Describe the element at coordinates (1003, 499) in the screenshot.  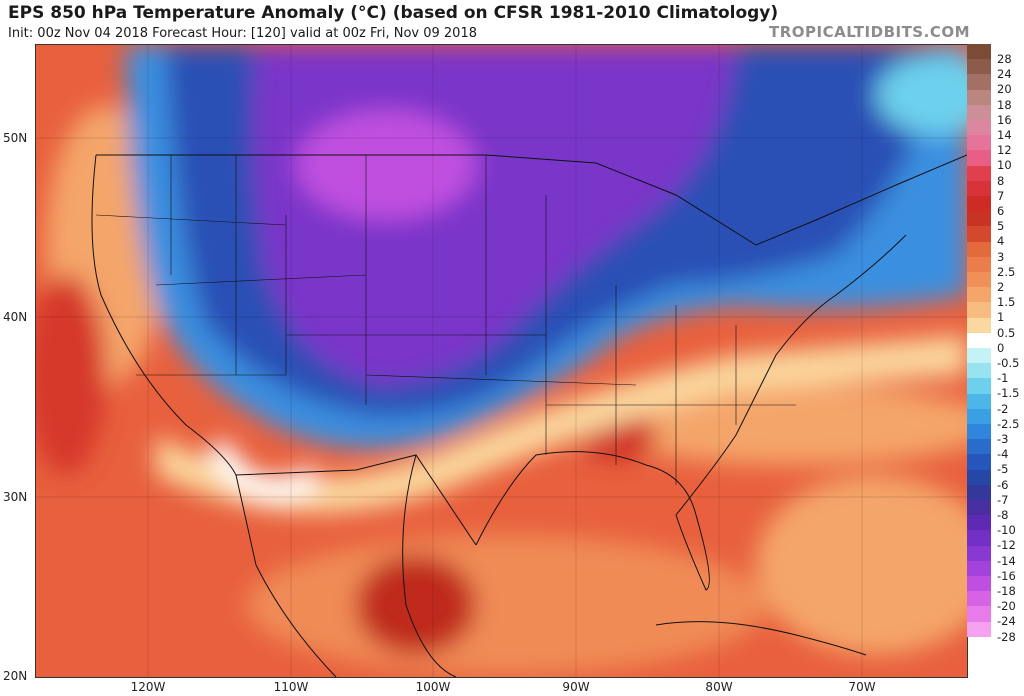
I see `colorbar-label: -7` at that location.